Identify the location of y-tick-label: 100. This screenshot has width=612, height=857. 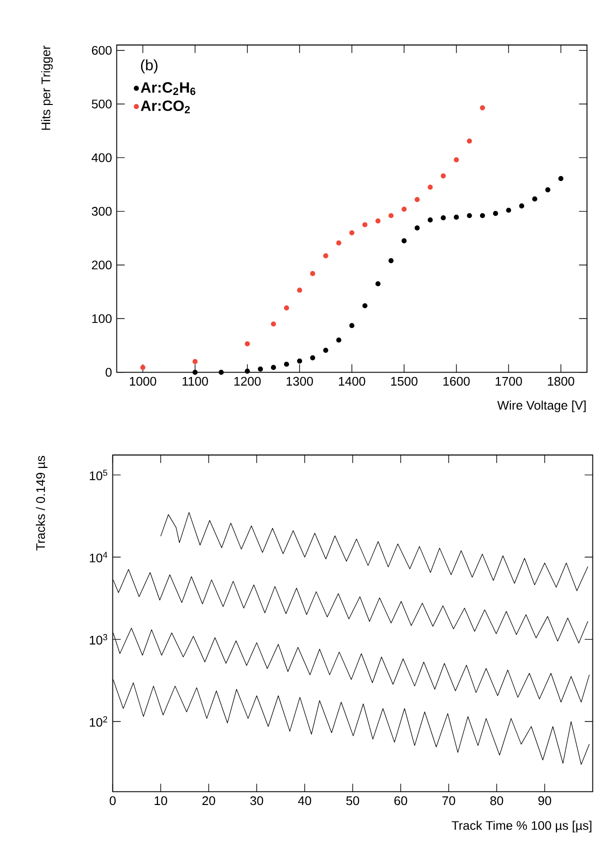
(102, 319).